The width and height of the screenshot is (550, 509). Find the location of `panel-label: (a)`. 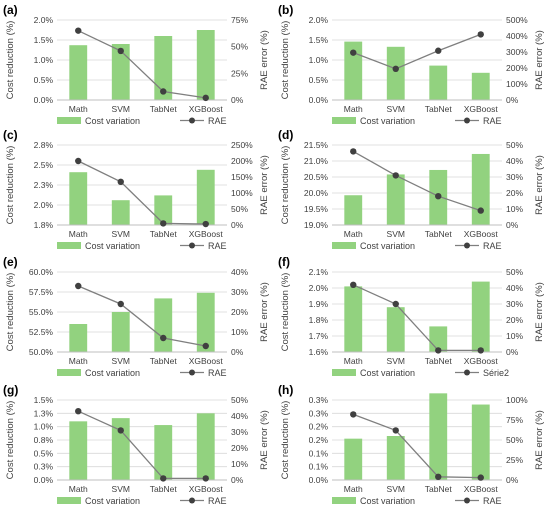

panel-label: (a) is located at coordinates (10, 10).